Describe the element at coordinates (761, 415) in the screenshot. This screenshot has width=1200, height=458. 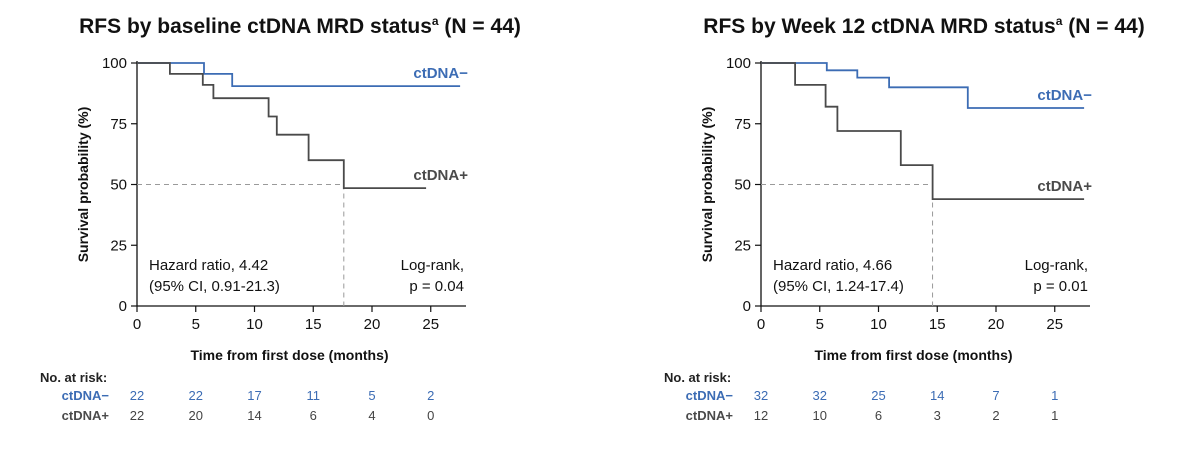
I see `risk-count: 12` at that location.